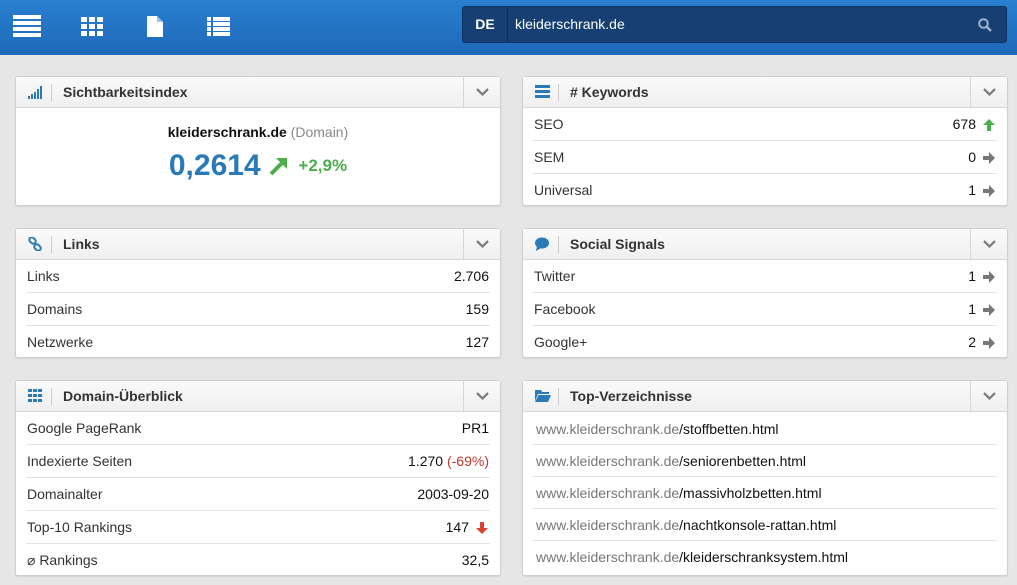  What do you see at coordinates (765, 342) in the screenshot?
I see `data-row: Google+ 2` at bounding box center [765, 342].